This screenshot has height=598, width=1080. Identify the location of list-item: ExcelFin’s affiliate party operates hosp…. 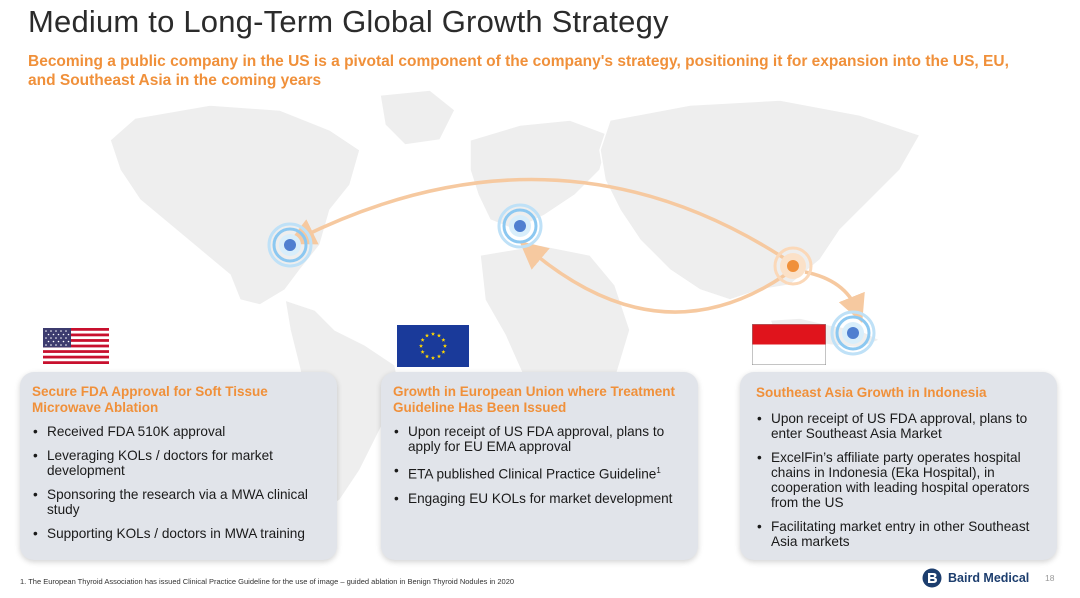
(900, 480).